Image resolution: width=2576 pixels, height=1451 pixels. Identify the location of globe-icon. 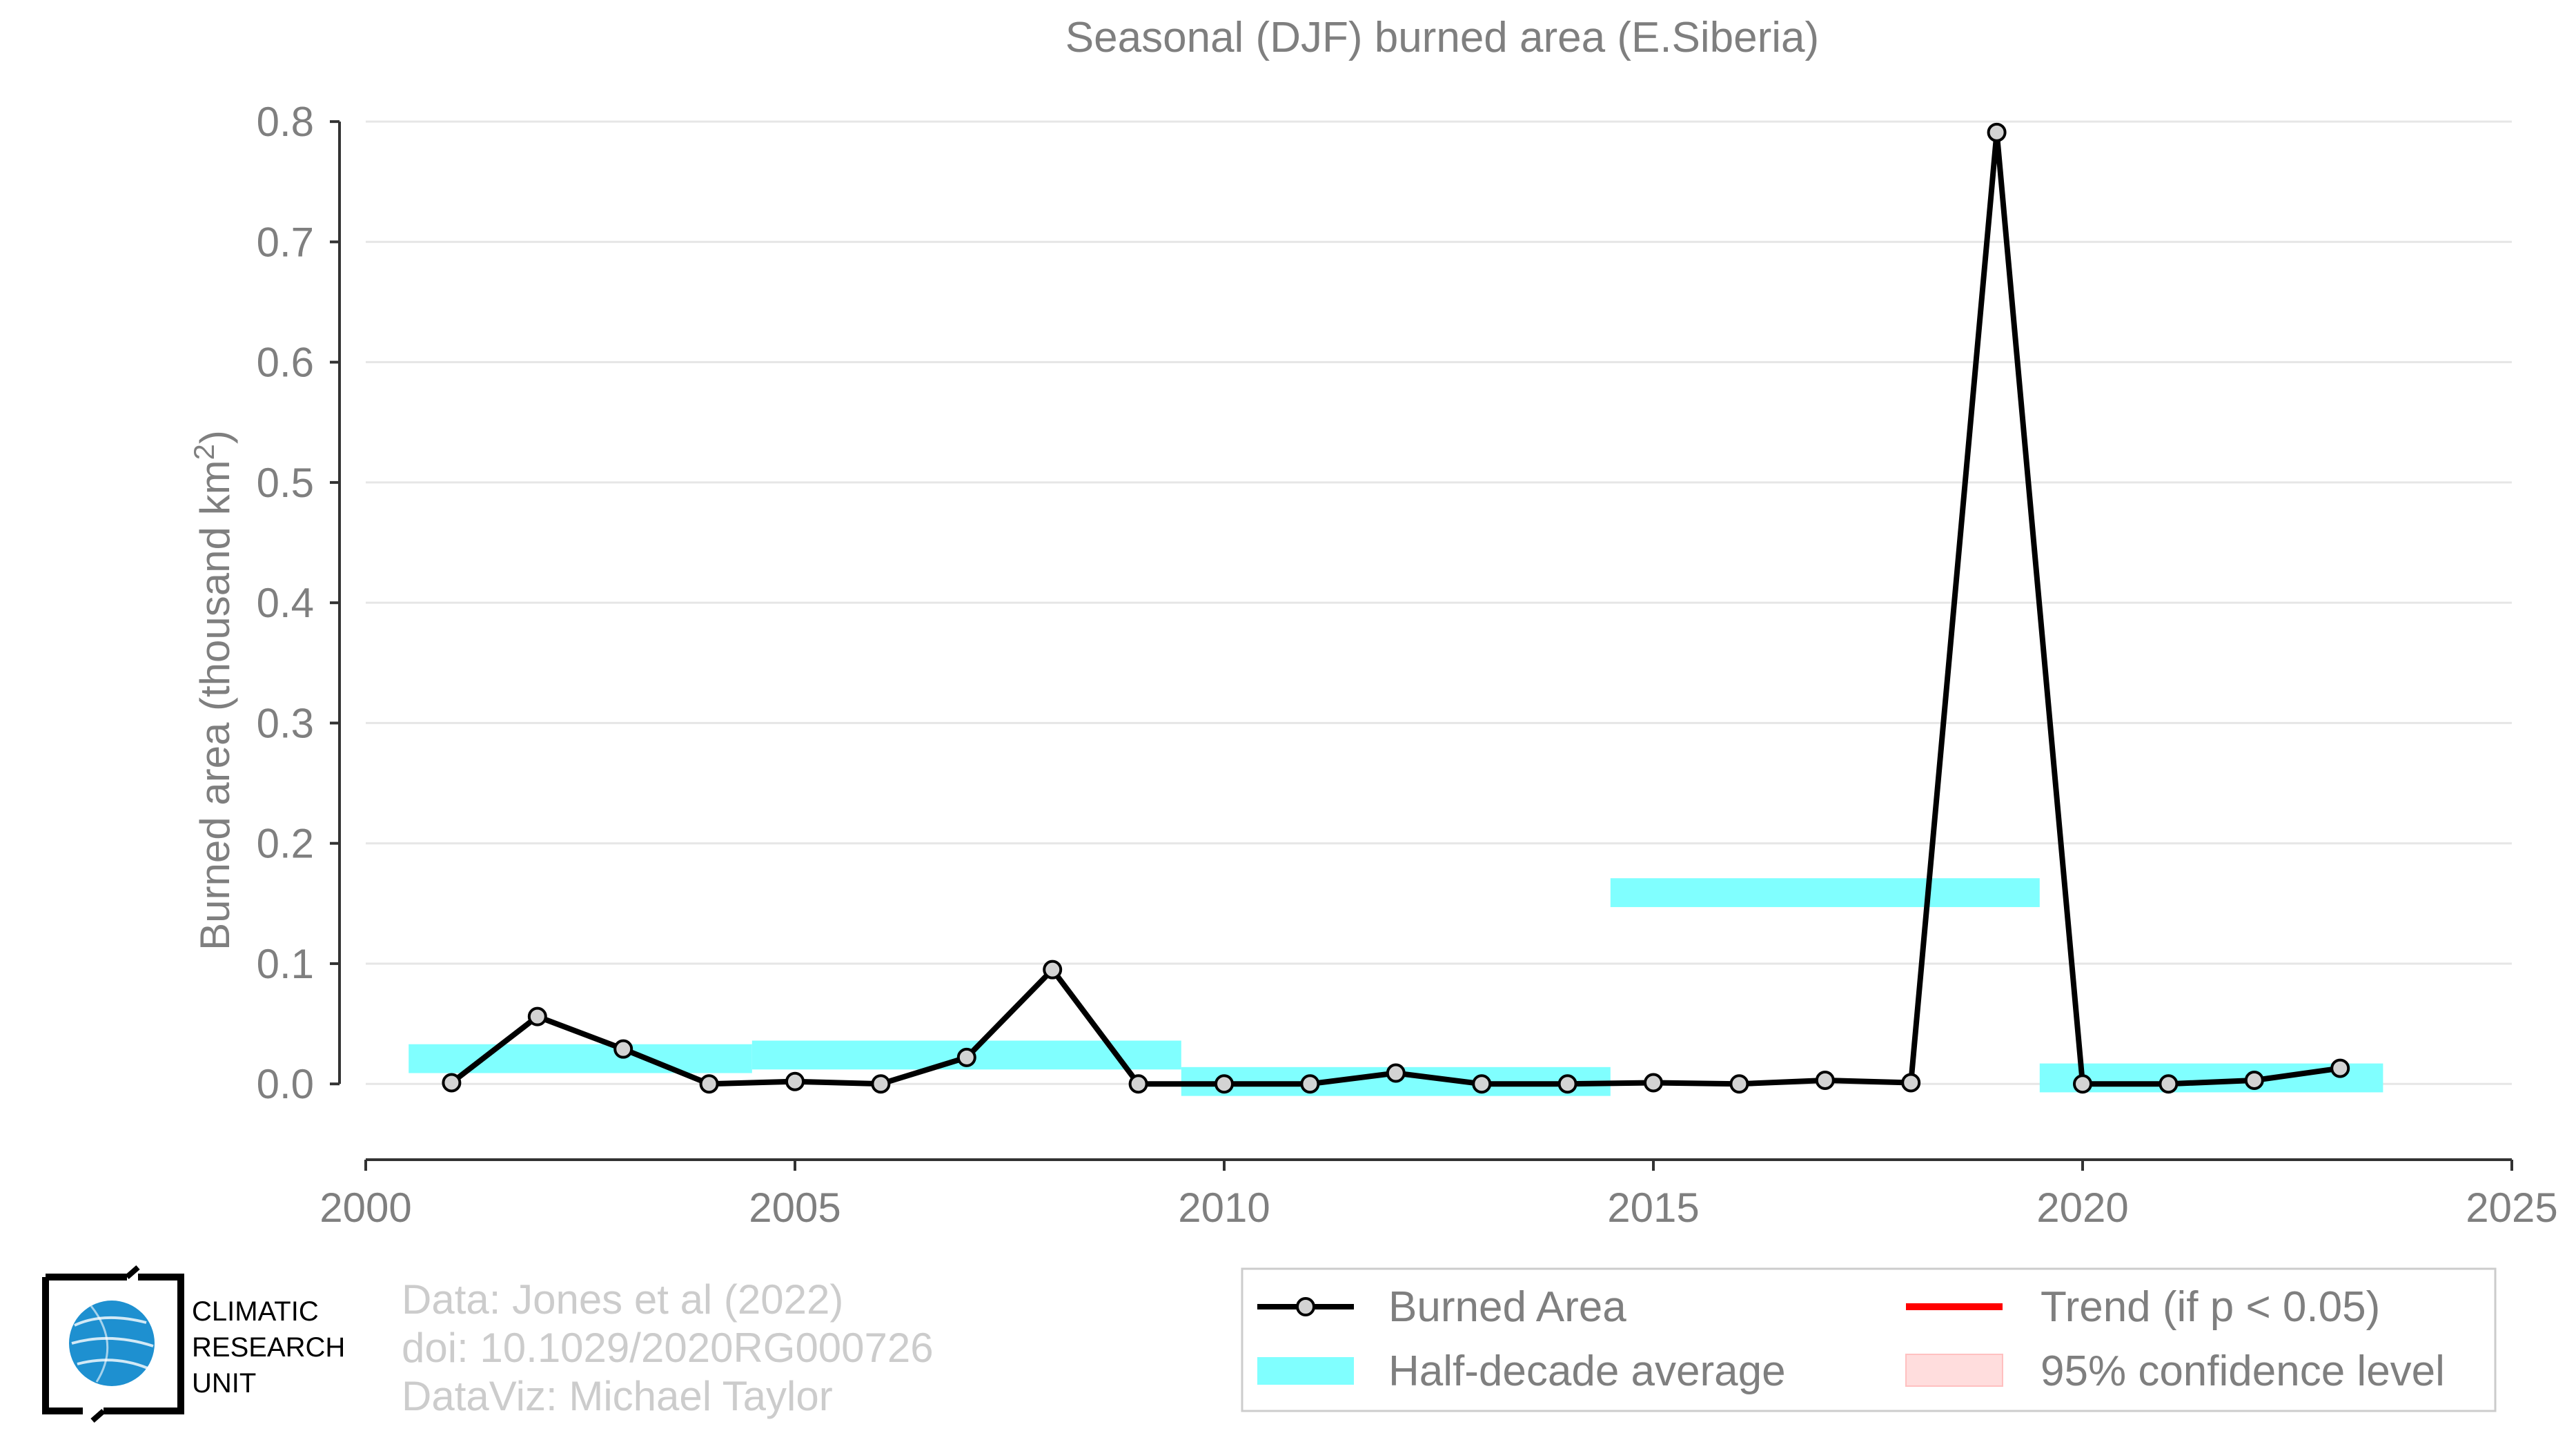
(113, 1344).